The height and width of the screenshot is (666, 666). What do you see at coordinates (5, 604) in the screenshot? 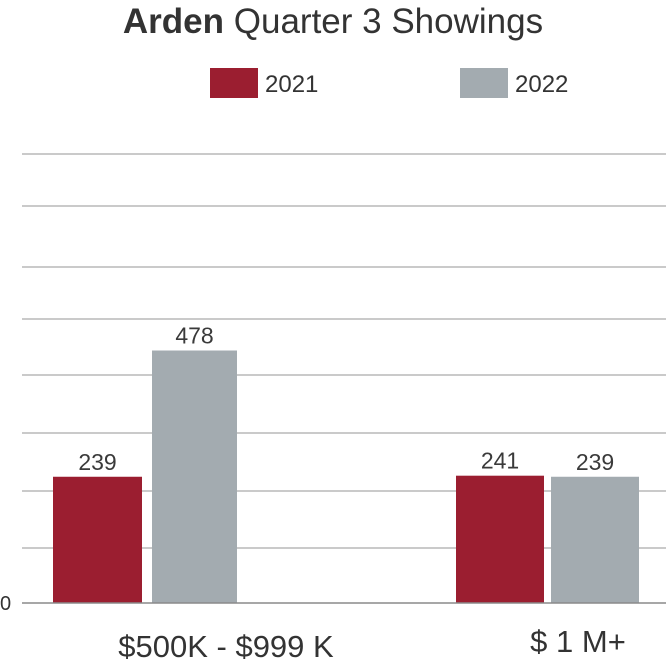
I see `y-tick-label-0: 0` at bounding box center [5, 604].